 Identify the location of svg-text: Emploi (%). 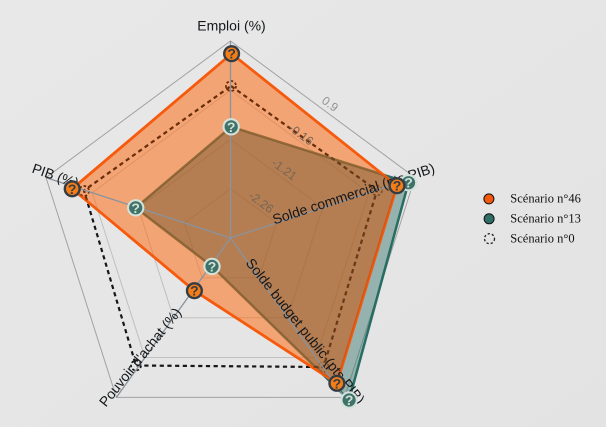
(231, 26).